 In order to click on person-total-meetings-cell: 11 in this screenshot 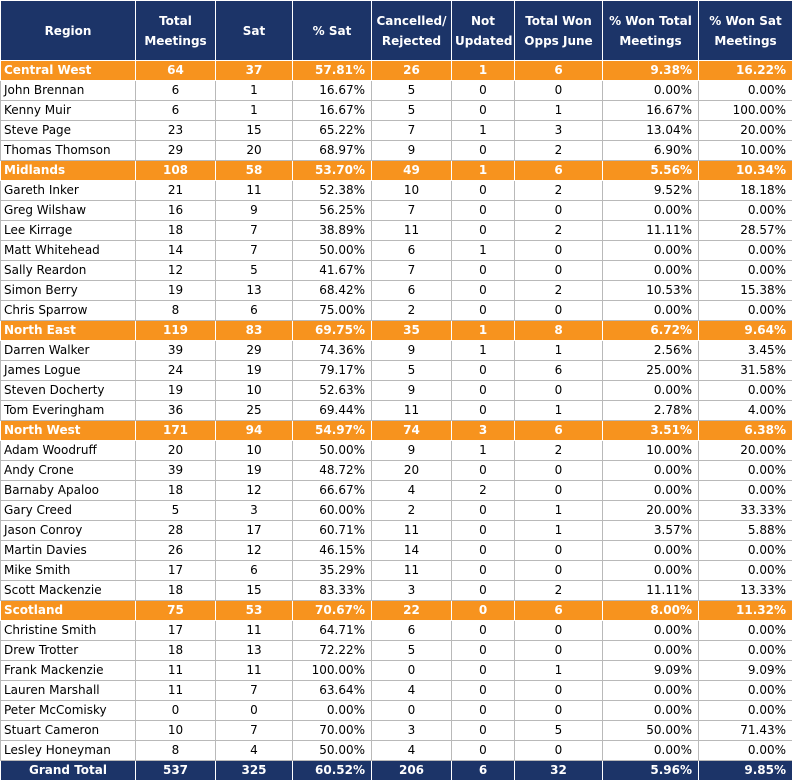, I will do `click(175, 670)`.